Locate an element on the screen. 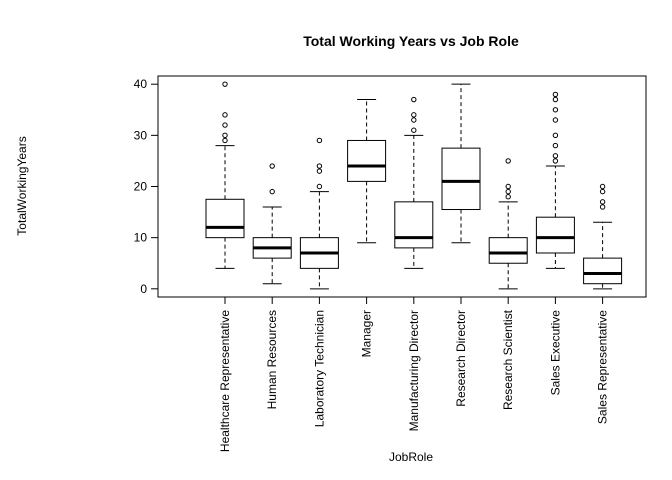 The image size is (672, 480). y-tick-label: 40 is located at coordinates (141, 84).